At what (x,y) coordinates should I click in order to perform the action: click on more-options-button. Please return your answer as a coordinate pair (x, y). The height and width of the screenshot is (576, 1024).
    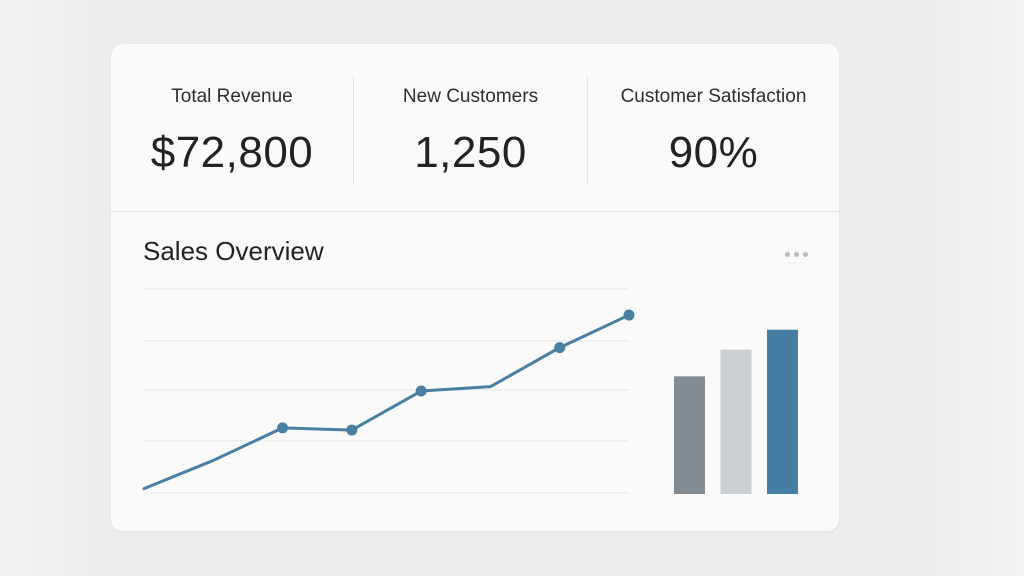
    Looking at the image, I should click on (796, 254).